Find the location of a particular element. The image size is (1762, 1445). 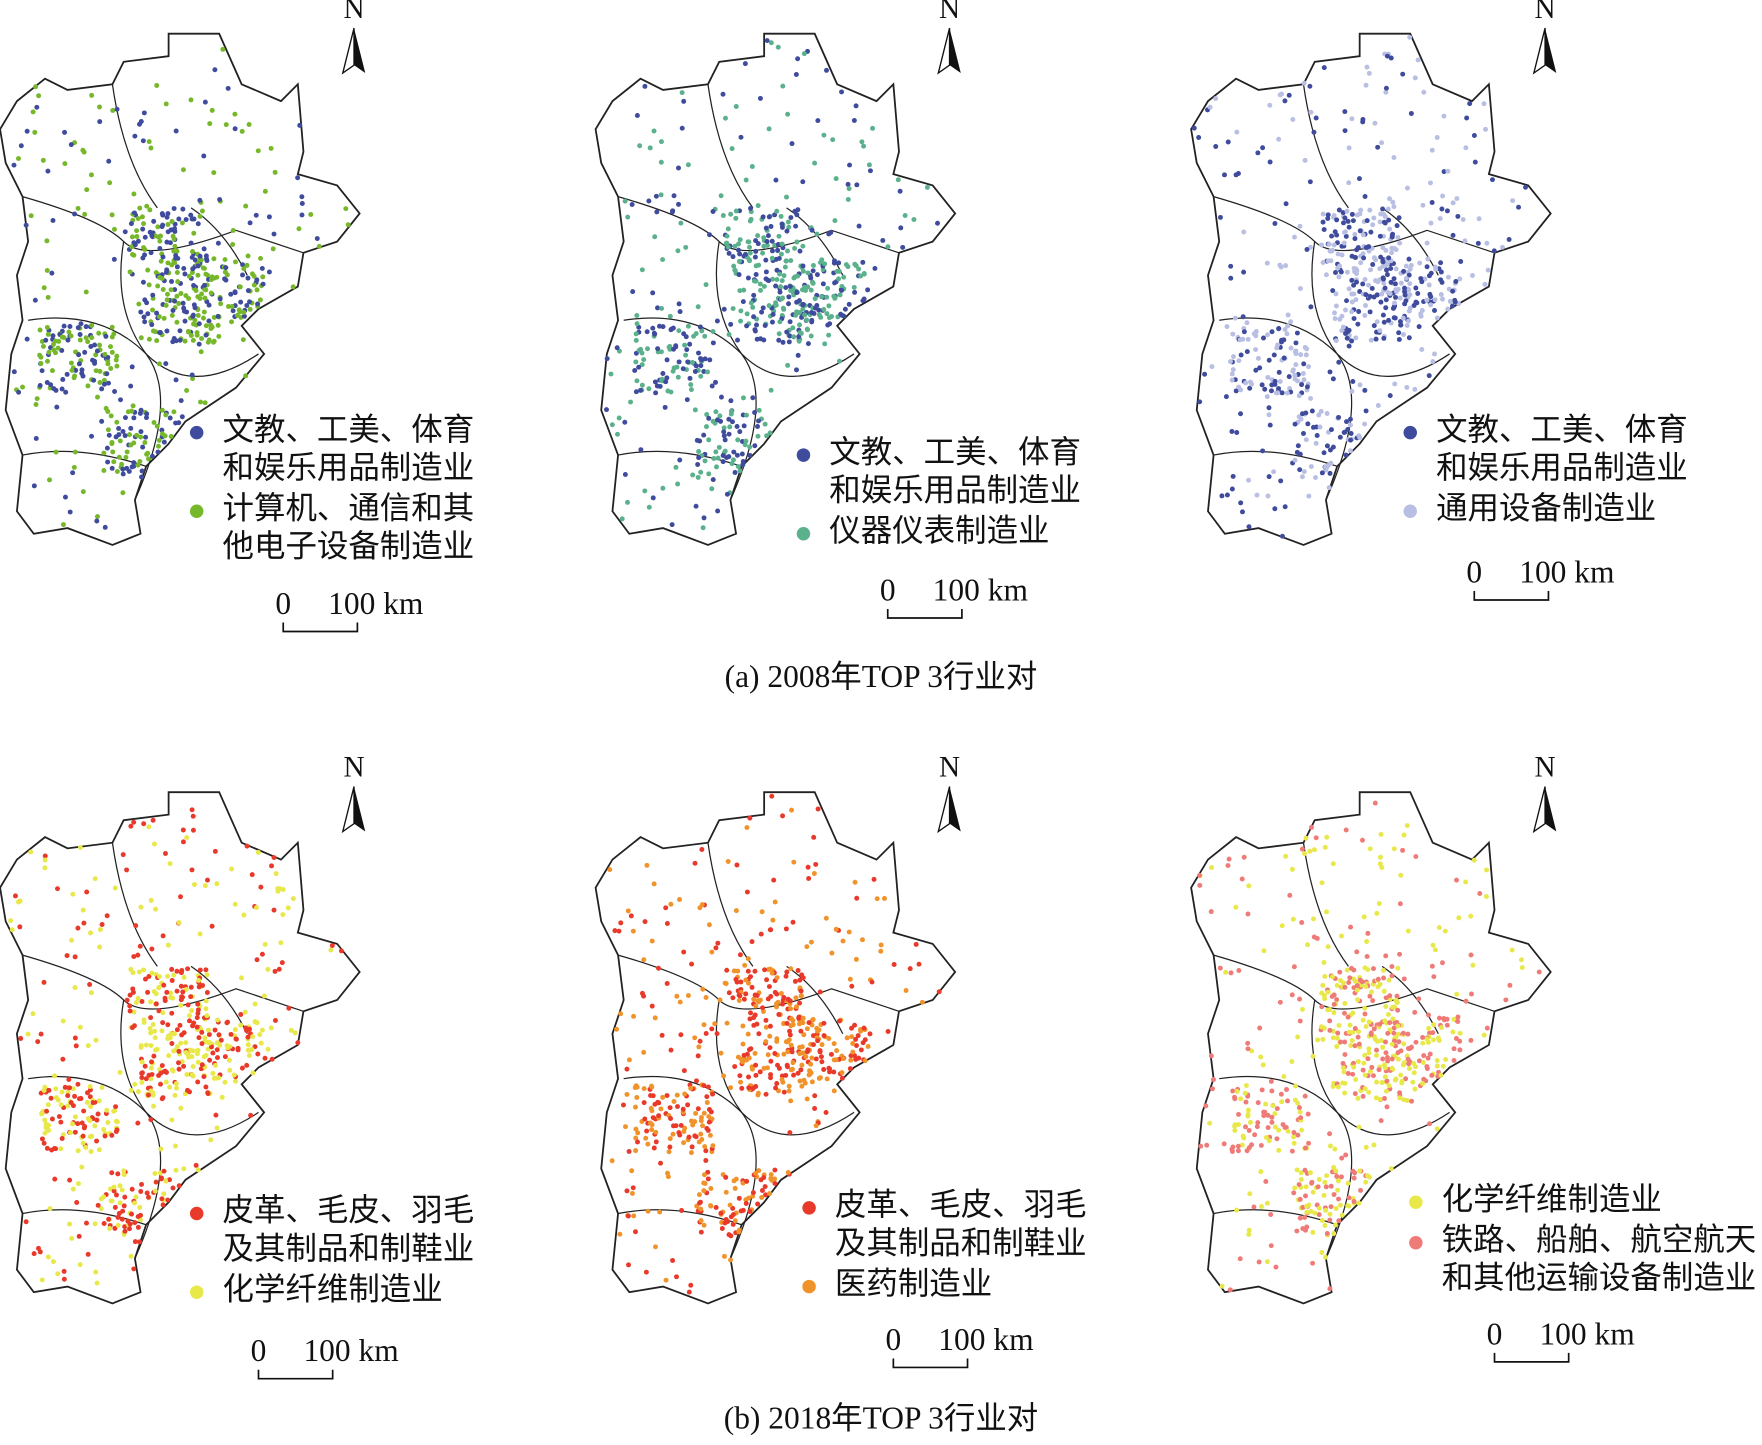

scale-end: 100 km is located at coordinates (985, 1339).